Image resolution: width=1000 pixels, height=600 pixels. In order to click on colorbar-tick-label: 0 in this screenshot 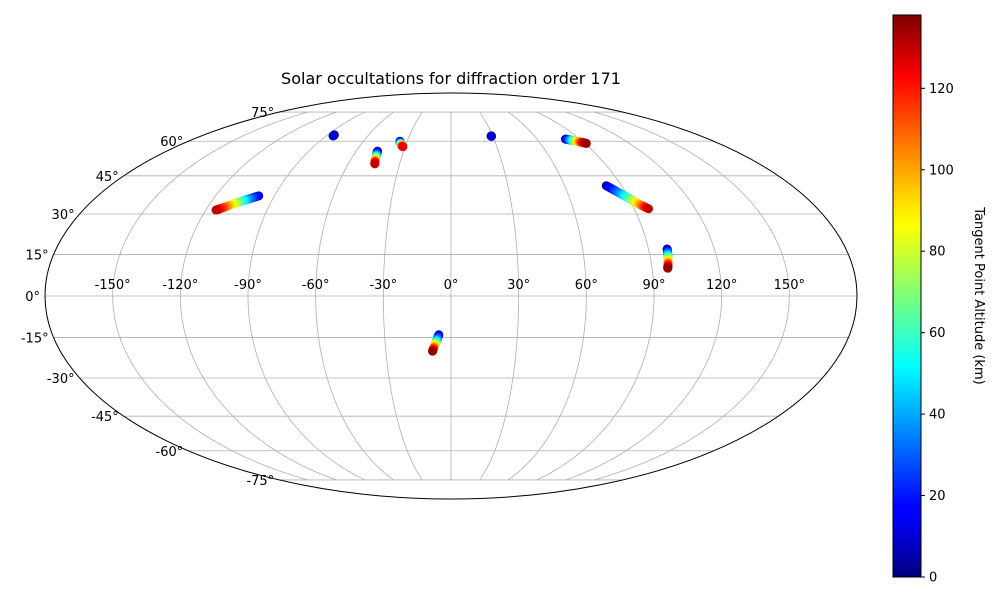, I will do `click(933, 578)`.